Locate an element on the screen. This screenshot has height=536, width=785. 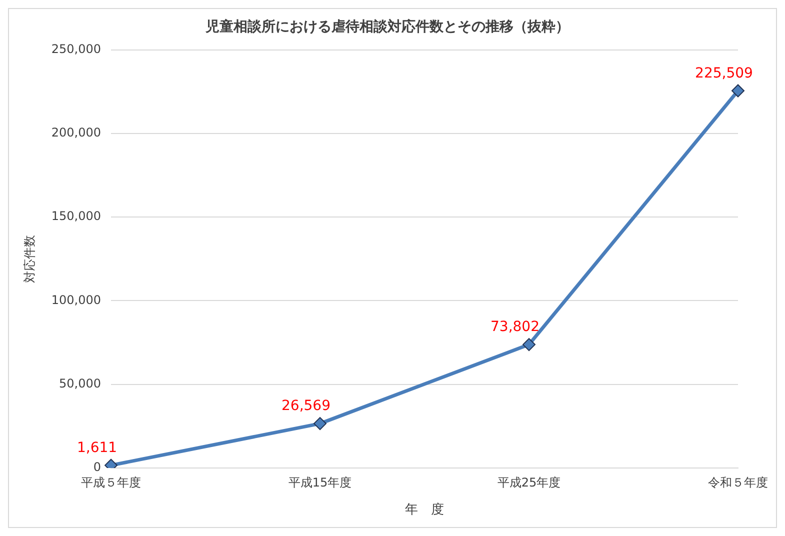
data-label: 73,802 is located at coordinates (515, 327).